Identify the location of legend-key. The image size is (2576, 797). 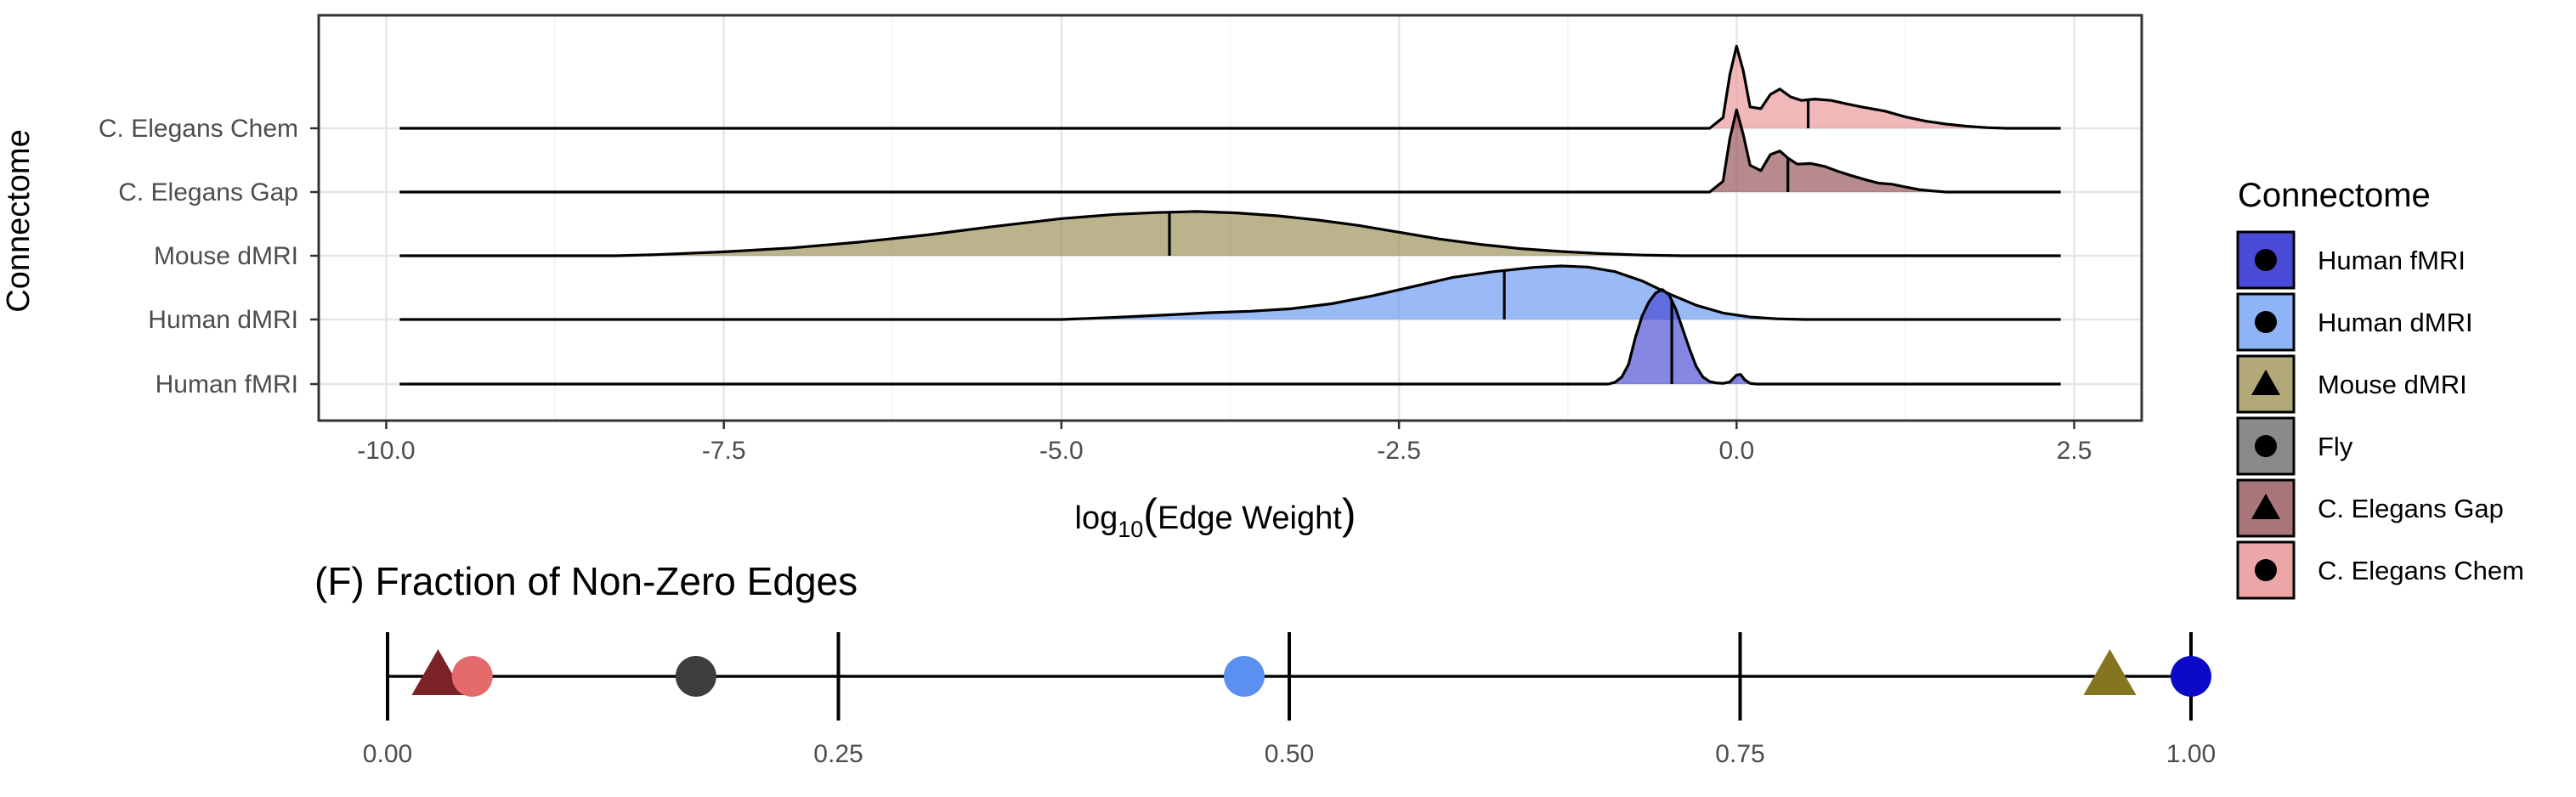
(2266, 384).